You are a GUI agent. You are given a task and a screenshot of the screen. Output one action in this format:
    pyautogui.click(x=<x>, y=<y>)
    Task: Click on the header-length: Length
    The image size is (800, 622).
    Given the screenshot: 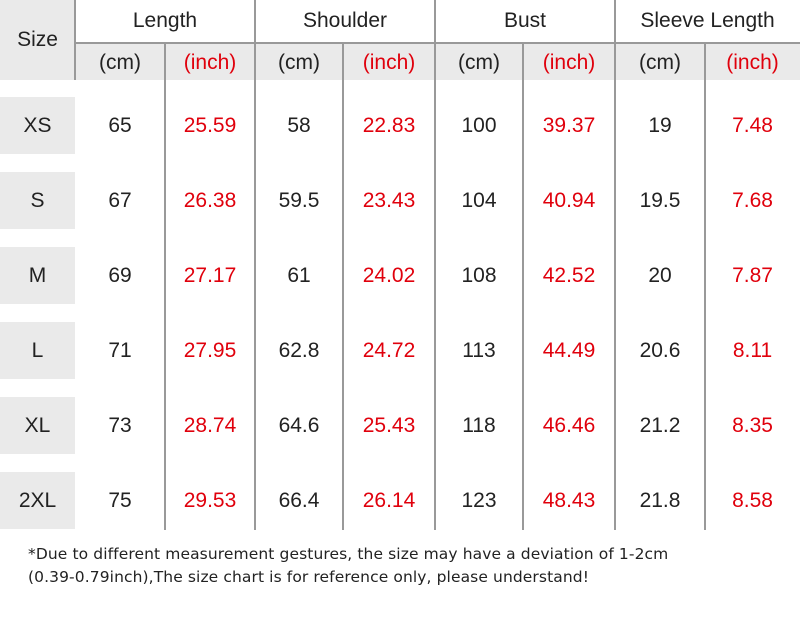 What is the action you would take?
    pyautogui.click(x=165, y=20)
    